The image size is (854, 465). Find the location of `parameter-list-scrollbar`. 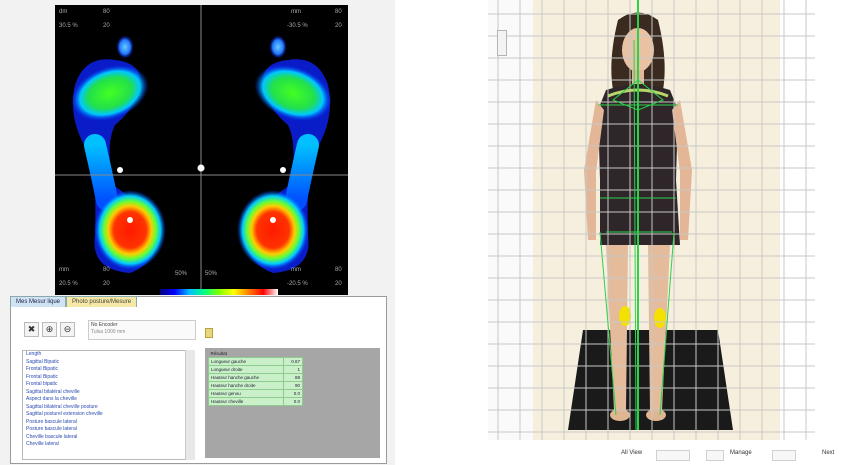

parameter-list-scrollbar is located at coordinates (190, 405).